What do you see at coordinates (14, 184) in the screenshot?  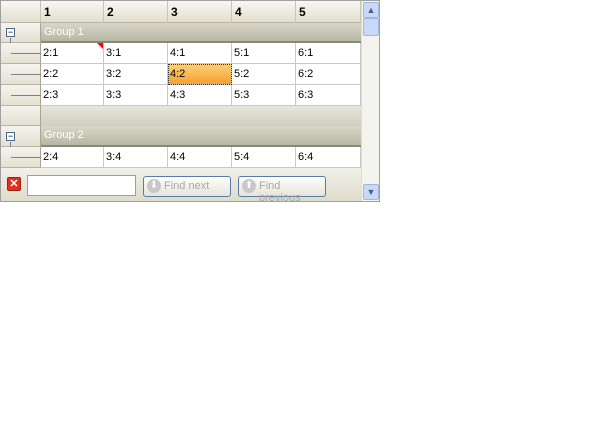 I see `close-icon: ✕` at bounding box center [14, 184].